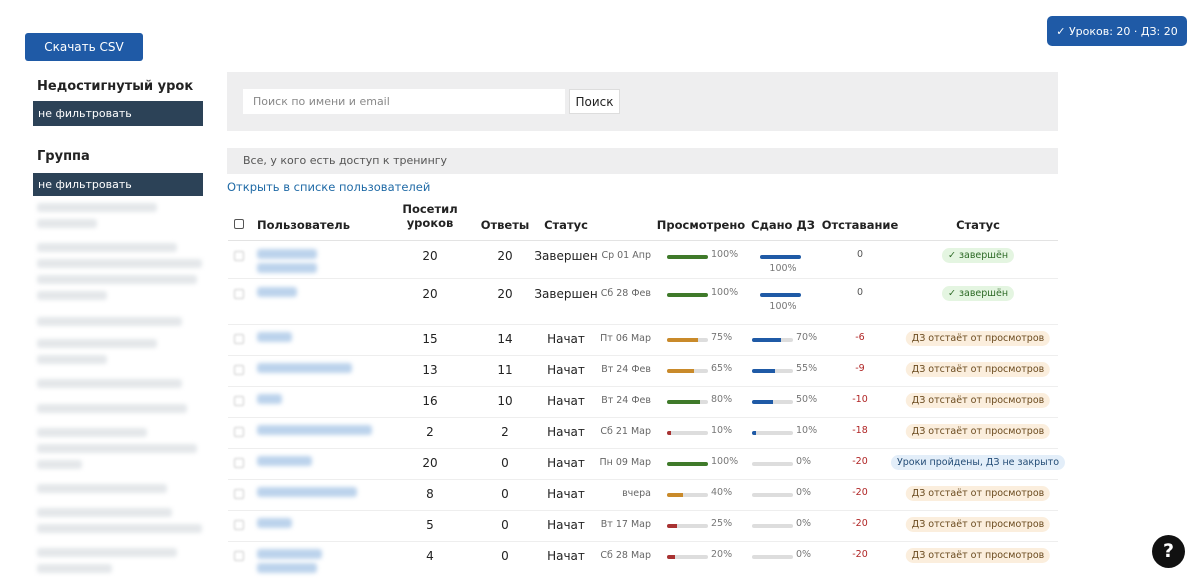 Image resolution: width=1199 pixels, height=581 pixels. What do you see at coordinates (239, 224) in the screenshot?
I see `select-all-checkbox` at bounding box center [239, 224].